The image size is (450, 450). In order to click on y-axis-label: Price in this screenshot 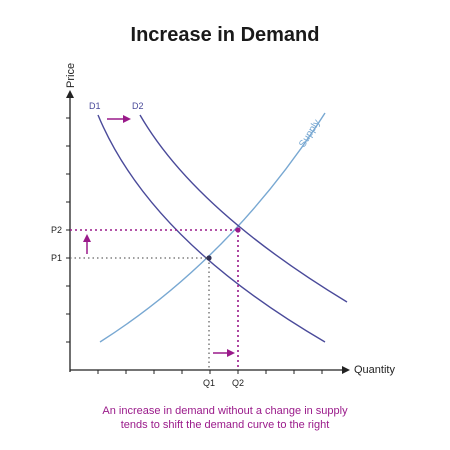, I will do `click(71, 75)`.